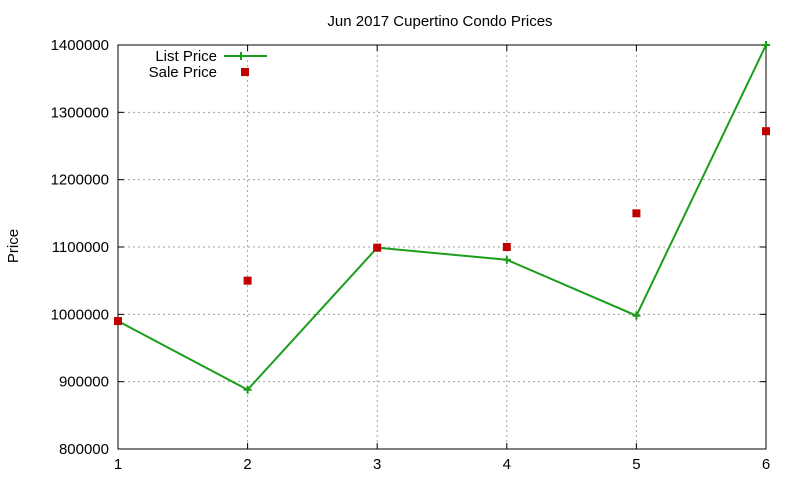 The height and width of the screenshot is (480, 800). I want to click on y-tick-label: 1000000, so click(80, 314).